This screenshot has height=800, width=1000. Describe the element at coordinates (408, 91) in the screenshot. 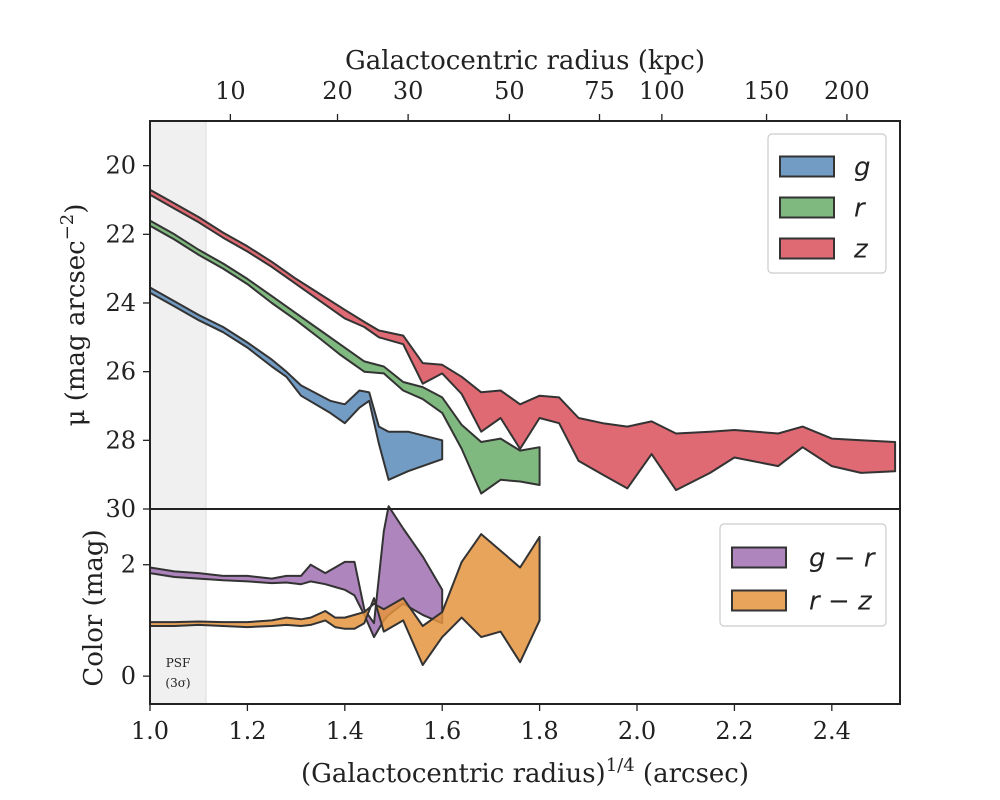

I see `top-x-tick-label: 30` at that location.